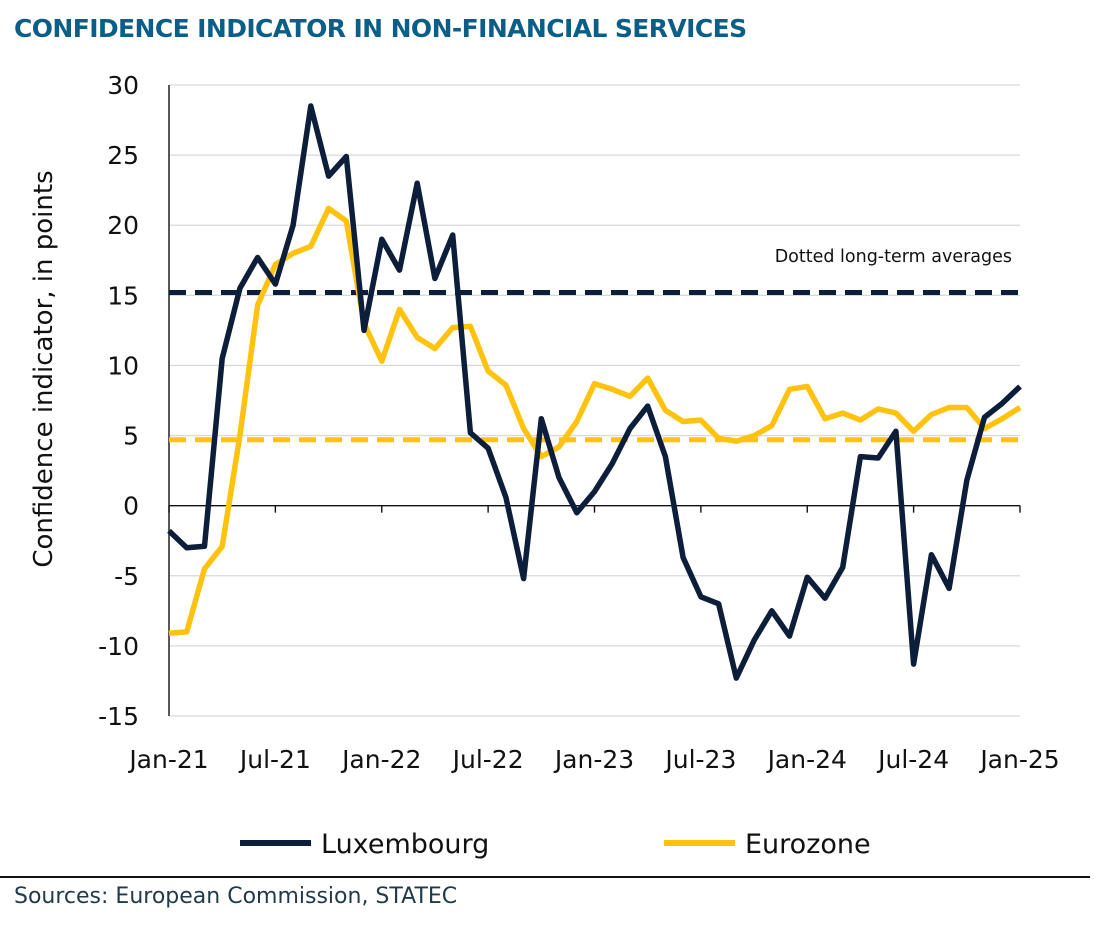 The width and height of the screenshot is (1102, 930). What do you see at coordinates (123, 85) in the screenshot?
I see `y-tick-label: 30` at bounding box center [123, 85].